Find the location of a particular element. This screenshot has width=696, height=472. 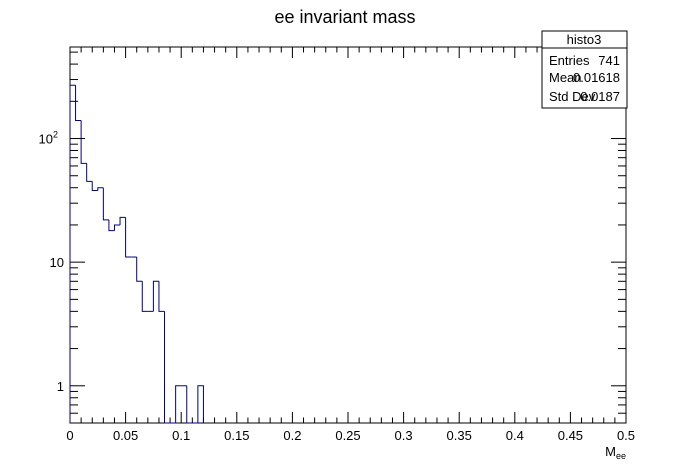

chart-title: ee invariant mass is located at coordinates (344, 17).